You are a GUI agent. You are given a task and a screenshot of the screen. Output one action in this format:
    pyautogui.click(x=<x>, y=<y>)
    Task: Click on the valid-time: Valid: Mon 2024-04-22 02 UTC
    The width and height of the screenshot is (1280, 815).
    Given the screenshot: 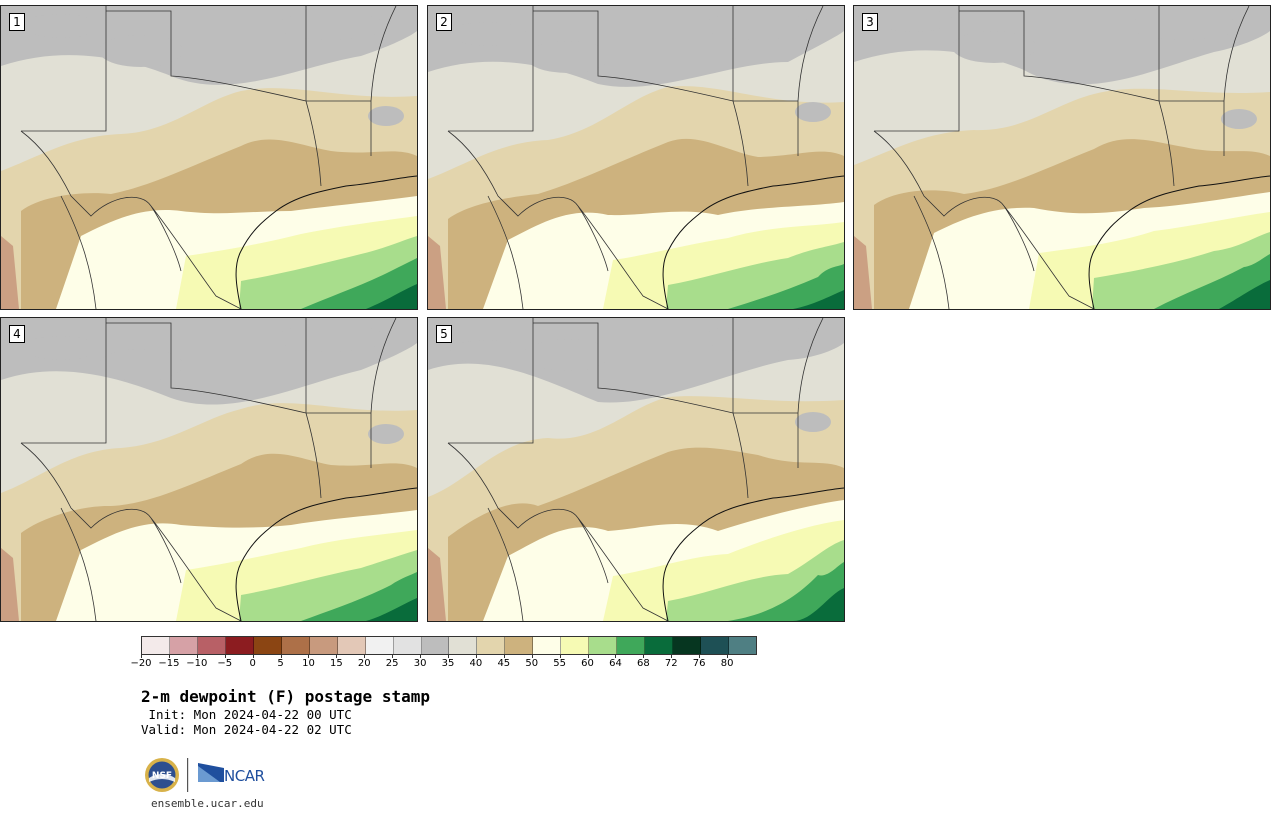 What is the action you would take?
    pyautogui.click(x=246, y=729)
    